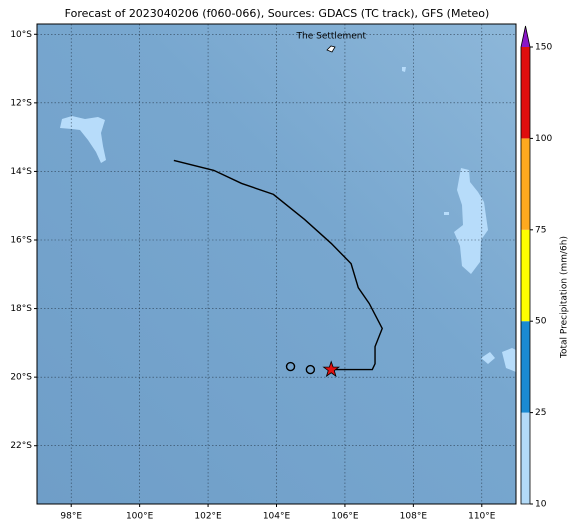 This screenshot has height=532, width=580. I want to click on x-tick-label: 100°E, so click(140, 517).